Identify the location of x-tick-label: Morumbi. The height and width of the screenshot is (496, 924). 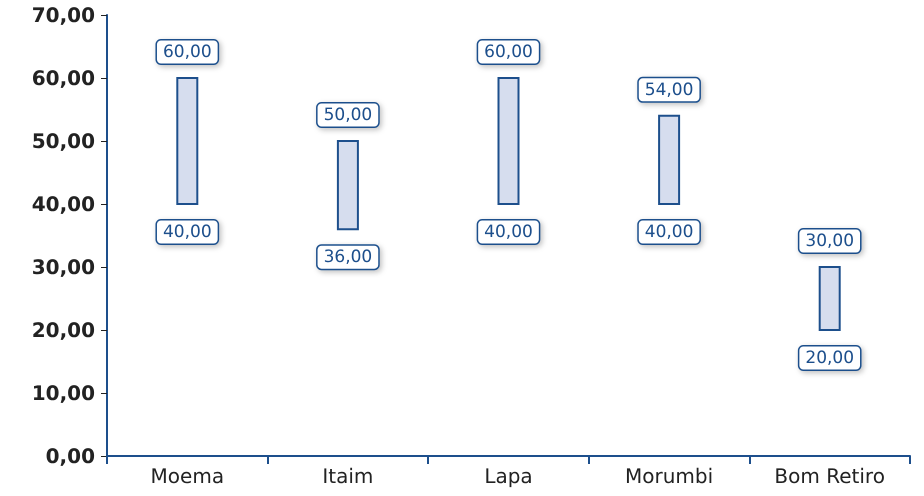
(669, 476).